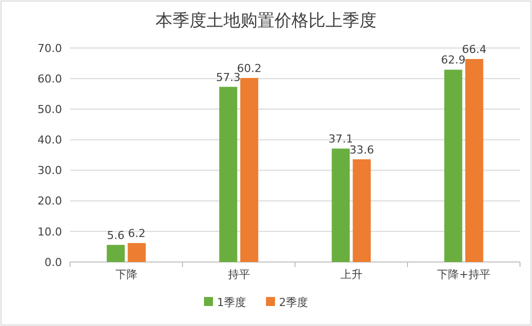 The width and height of the screenshot is (532, 326). Describe the element at coordinates (50, 231) in the screenshot. I see `y-tick-label: 10.0` at that location.